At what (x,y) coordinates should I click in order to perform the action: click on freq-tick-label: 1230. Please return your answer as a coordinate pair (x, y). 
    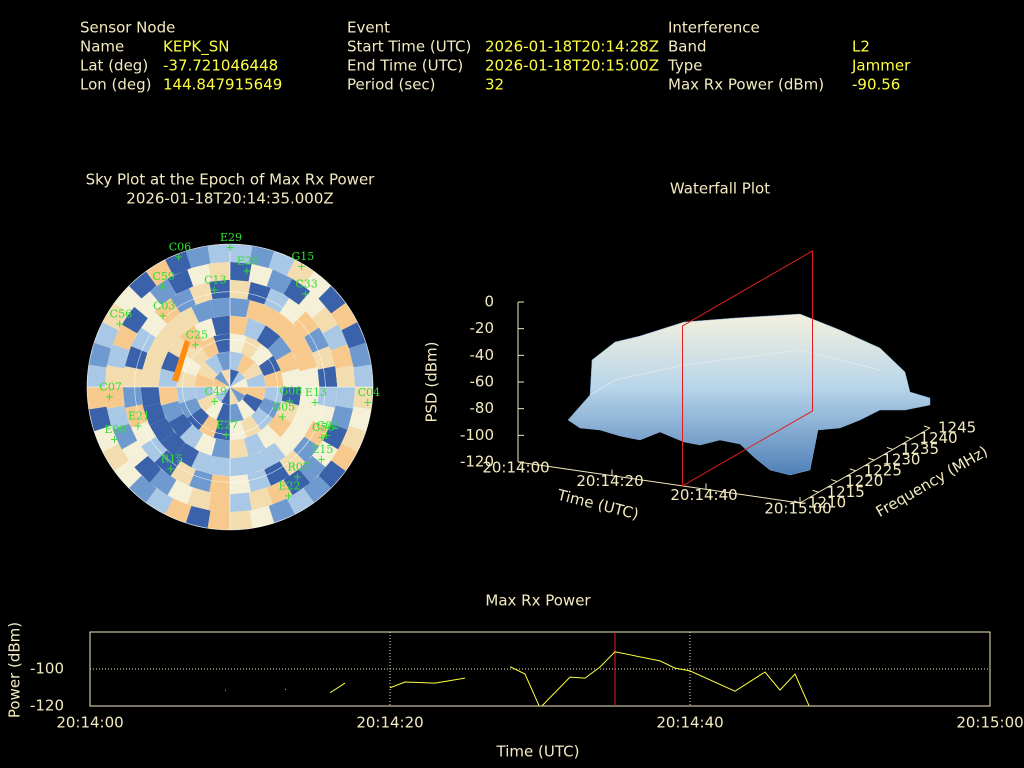
    Looking at the image, I should click on (901, 460).